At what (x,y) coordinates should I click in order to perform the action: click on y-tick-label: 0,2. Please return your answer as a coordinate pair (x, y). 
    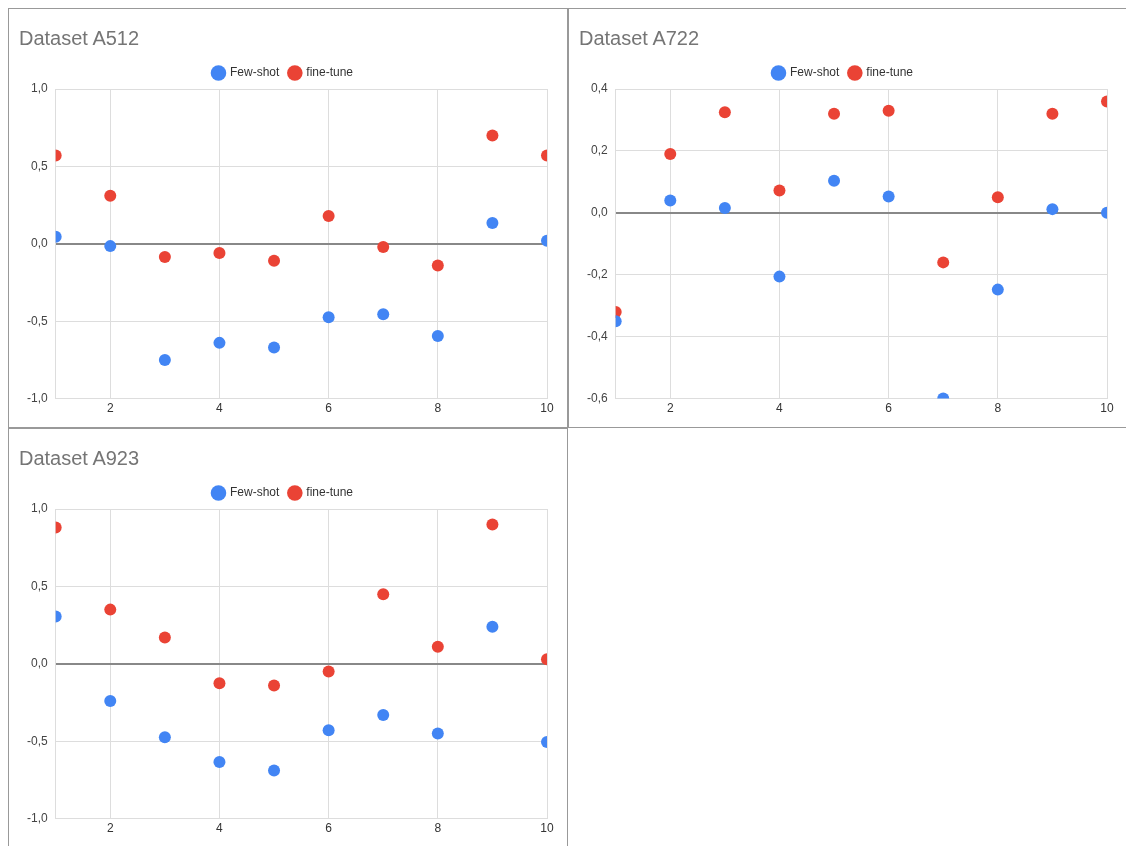
    Looking at the image, I should click on (599, 150).